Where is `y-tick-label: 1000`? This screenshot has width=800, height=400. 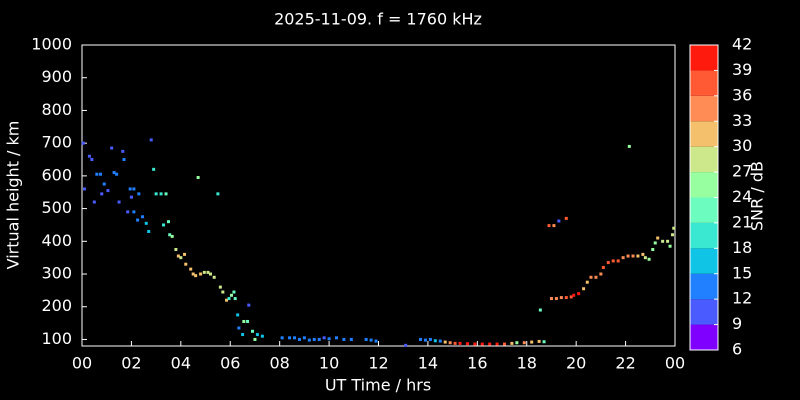 y-tick-label: 1000 is located at coordinates (51, 44).